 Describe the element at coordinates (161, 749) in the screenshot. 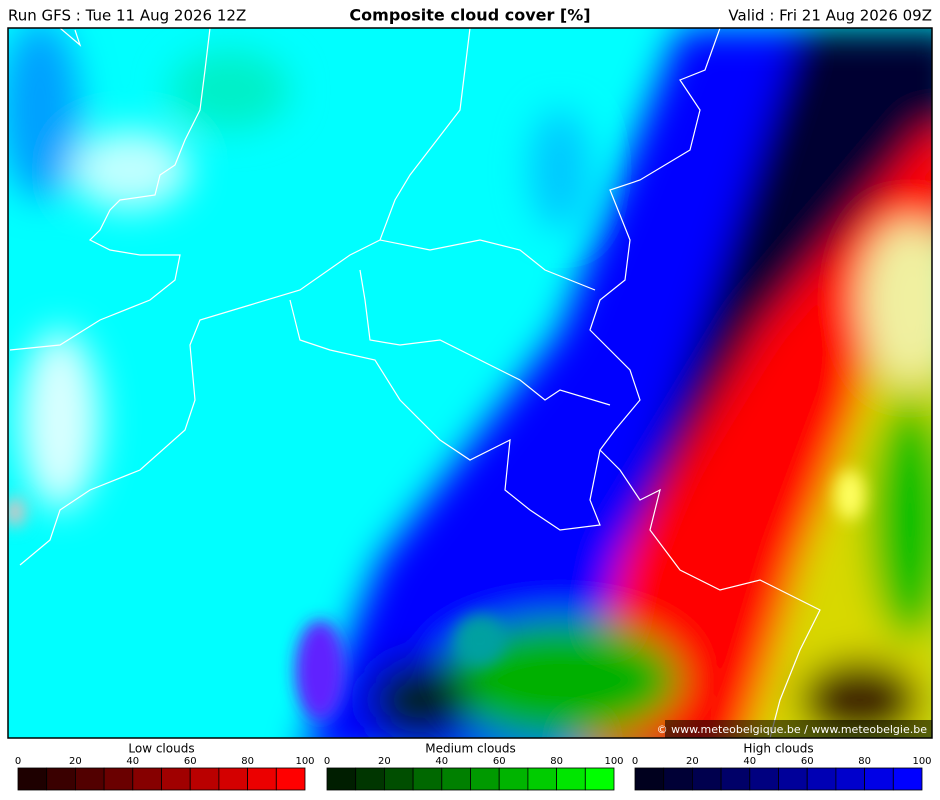

I see `legend-title: Low clouds` at that location.